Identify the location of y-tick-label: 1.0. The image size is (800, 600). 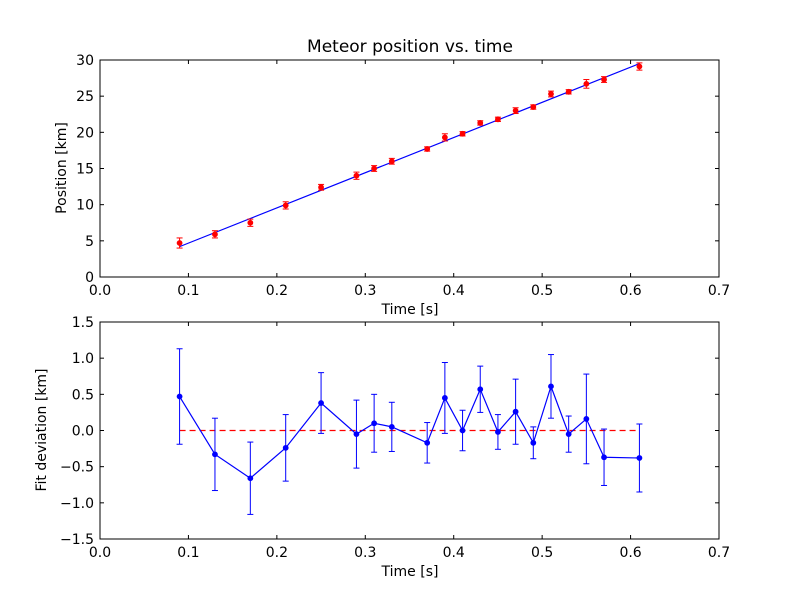
(83, 359).